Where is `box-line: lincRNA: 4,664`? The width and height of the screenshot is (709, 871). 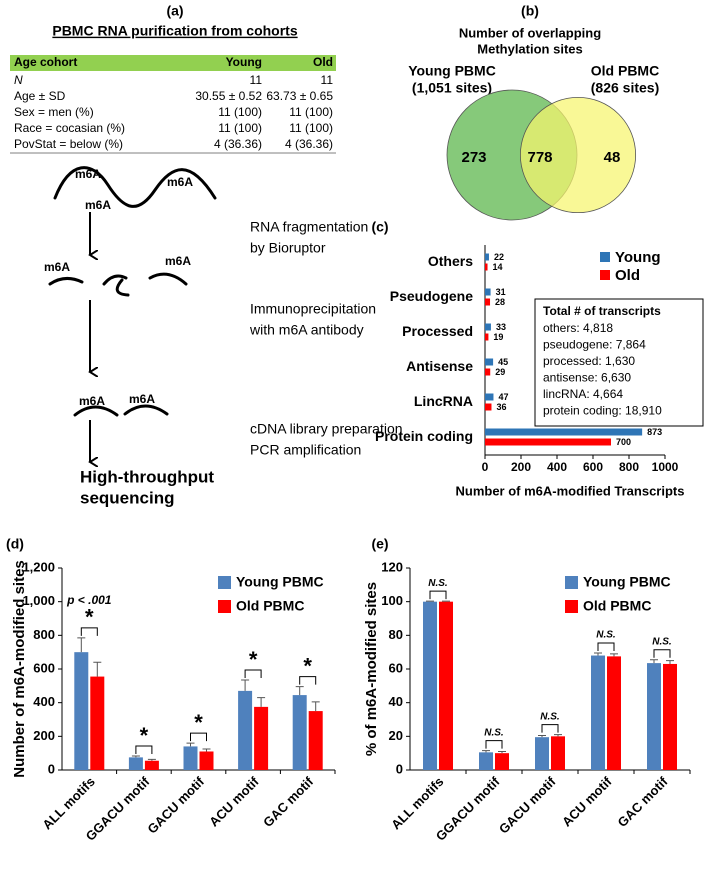
box-line: lincRNA: 4,664 is located at coordinates (583, 394).